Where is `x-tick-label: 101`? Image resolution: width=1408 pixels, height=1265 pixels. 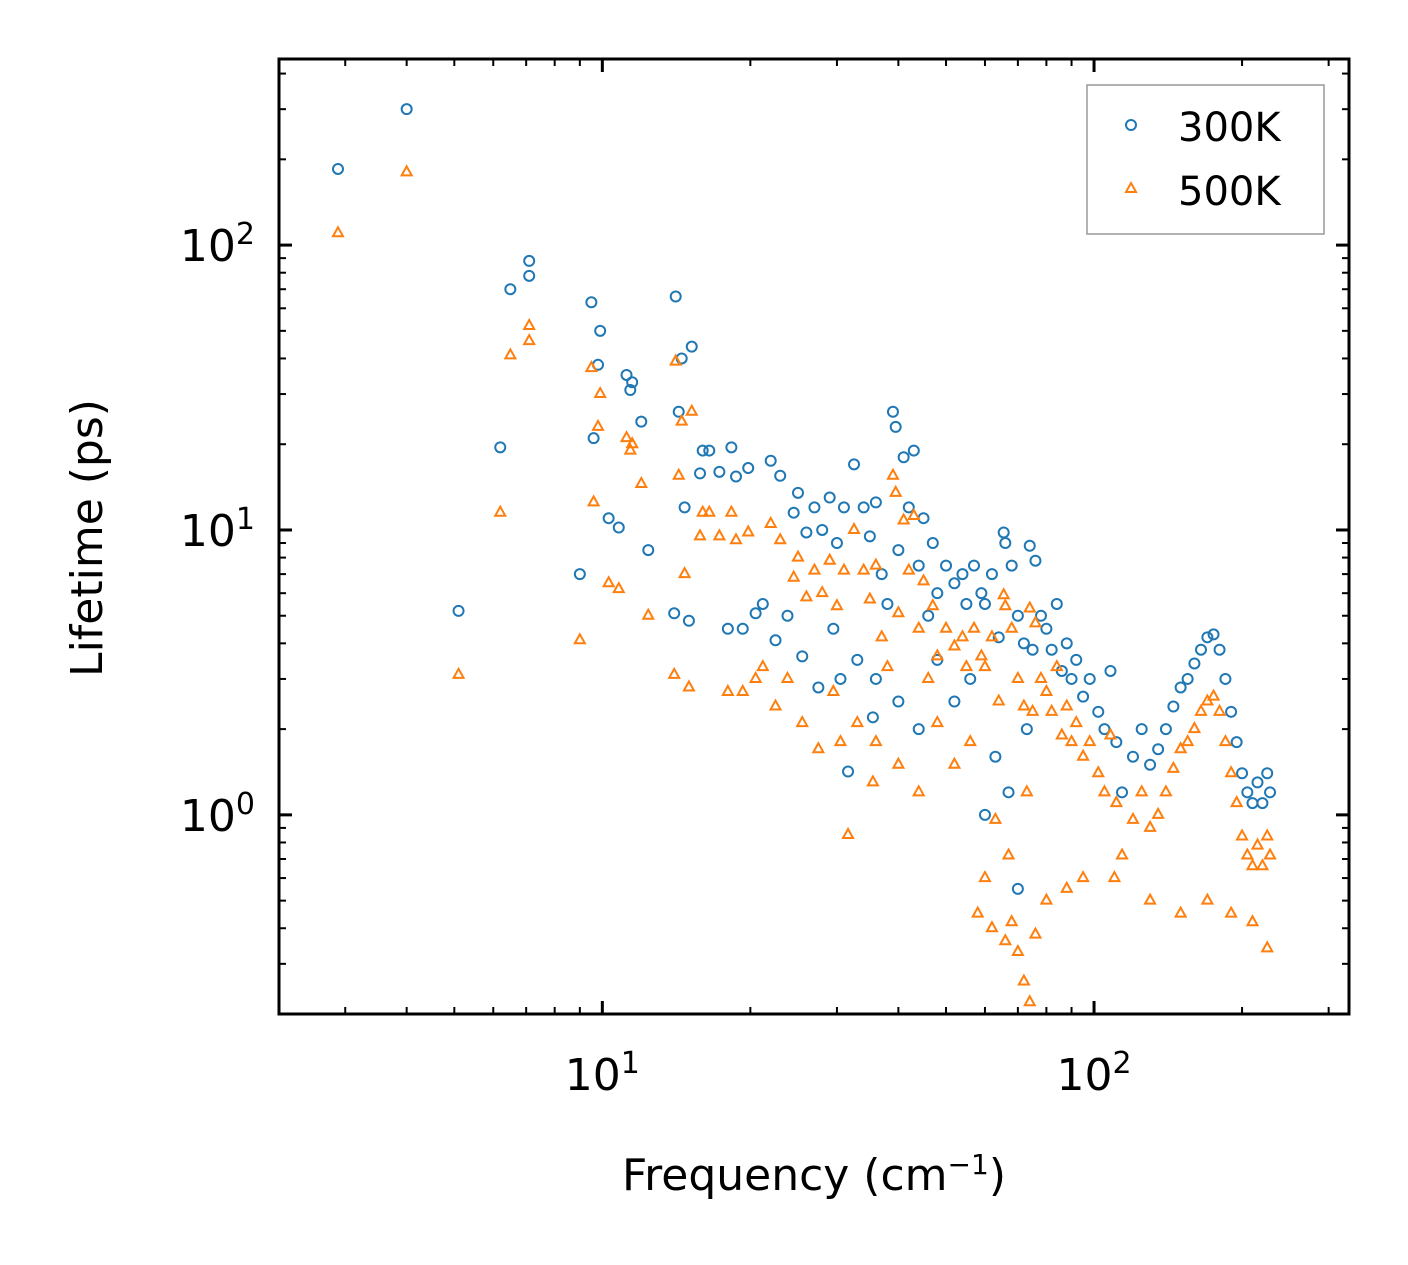 x-tick-label: 101 is located at coordinates (602, 1074).